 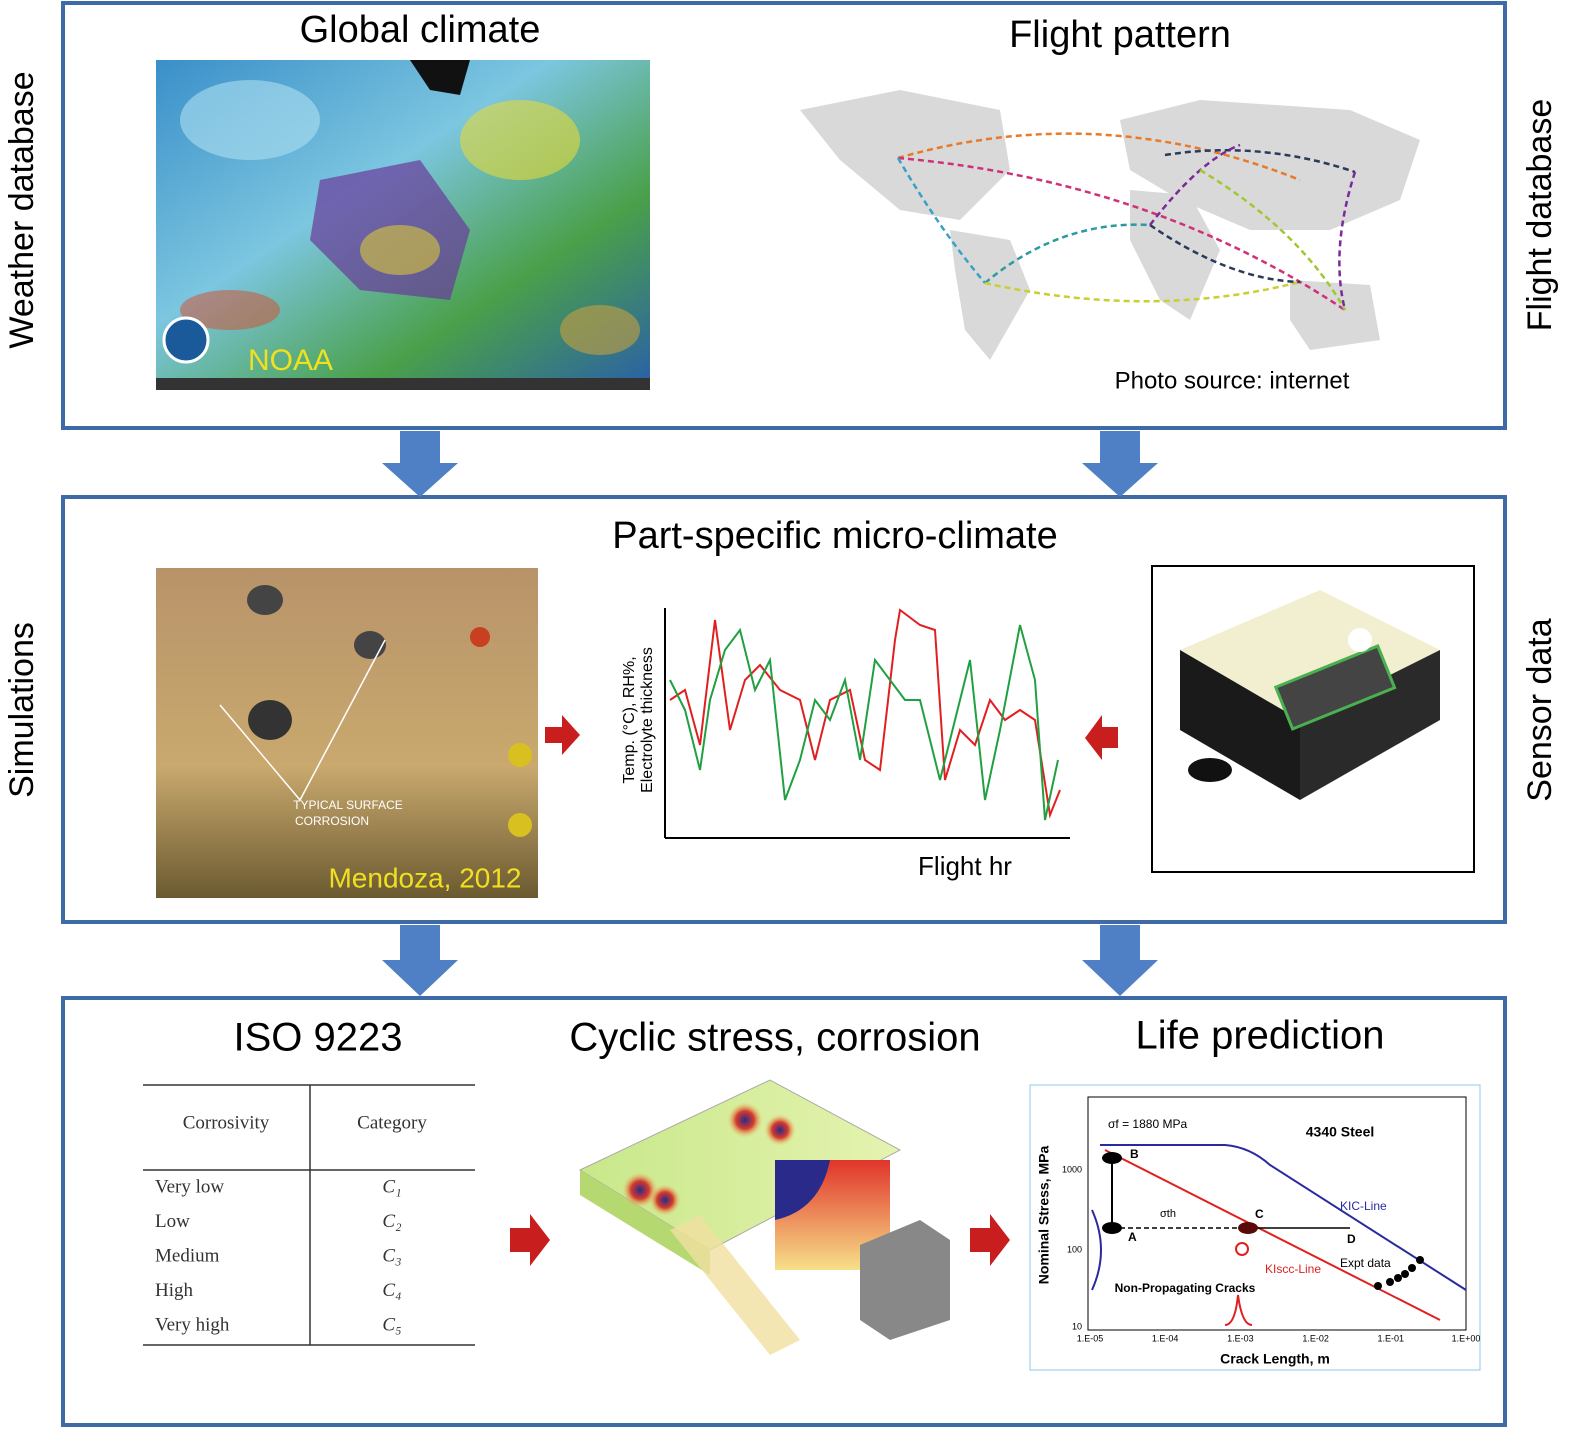 I want to click on axis-label: Crack Length, m, so click(x=1275, y=1359).